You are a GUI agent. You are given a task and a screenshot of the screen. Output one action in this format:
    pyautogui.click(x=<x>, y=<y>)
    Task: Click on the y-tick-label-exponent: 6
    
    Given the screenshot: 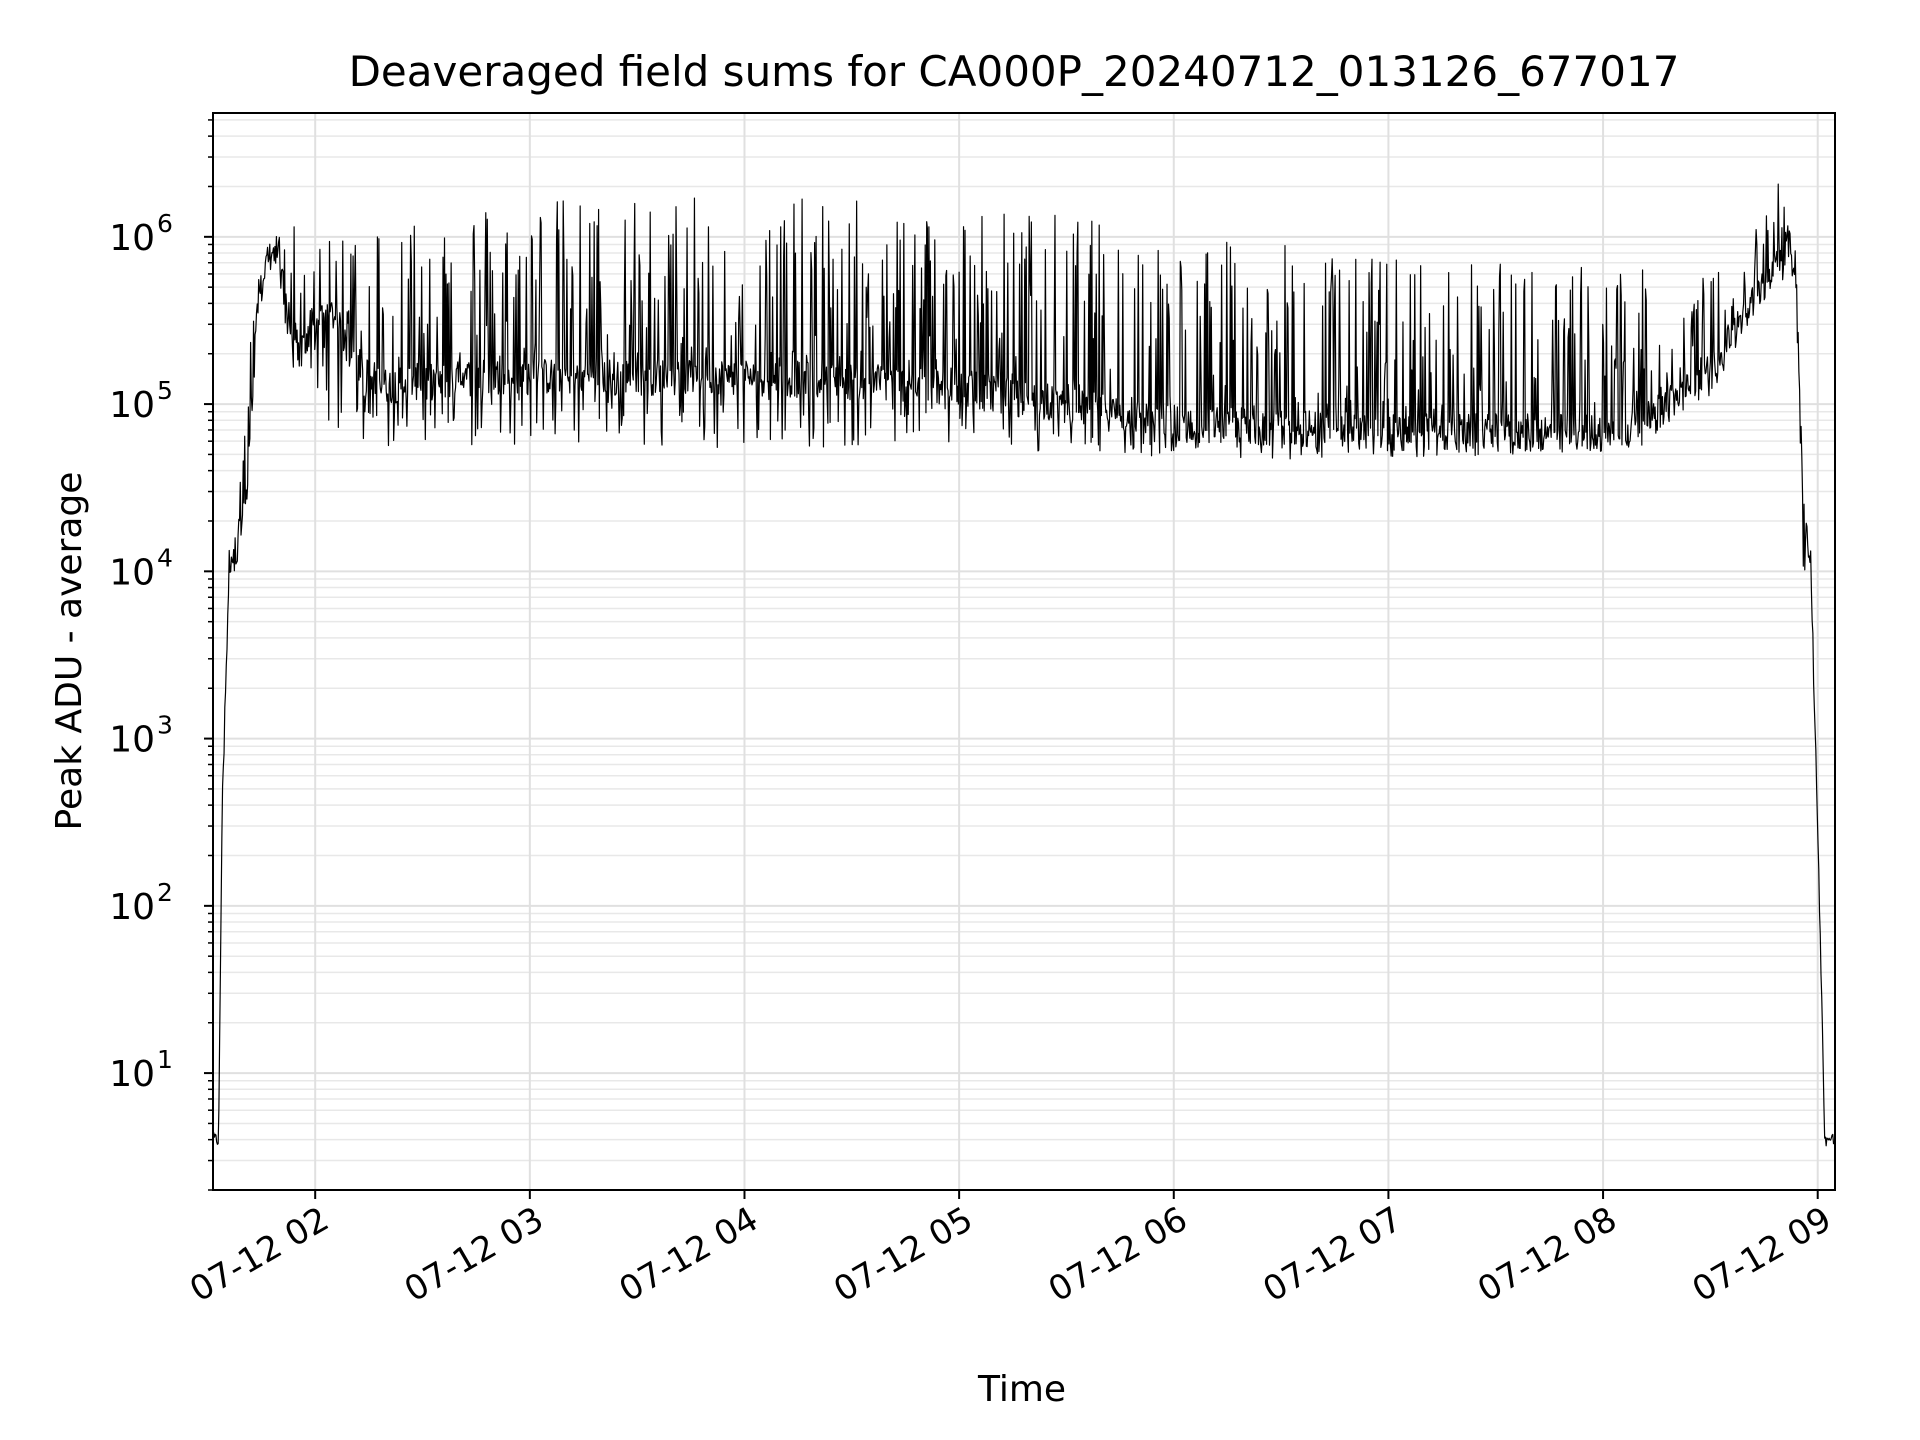 What is the action you would take?
    pyautogui.click(x=165, y=223)
    